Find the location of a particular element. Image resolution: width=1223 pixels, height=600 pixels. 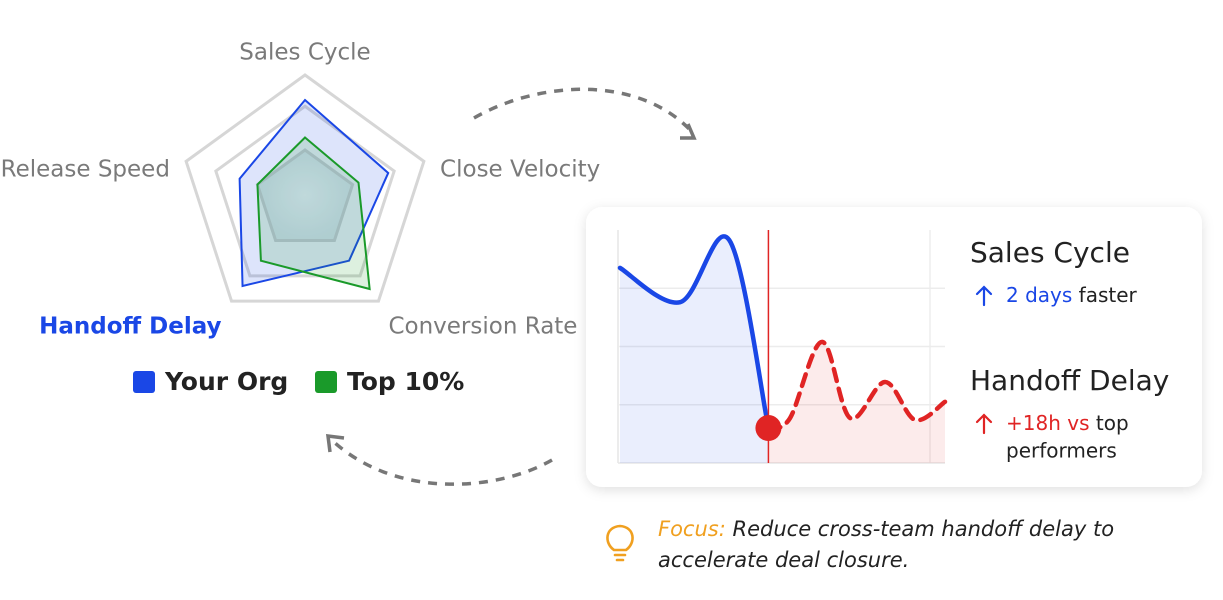

axis-label: Release Speed is located at coordinates (85, 170).